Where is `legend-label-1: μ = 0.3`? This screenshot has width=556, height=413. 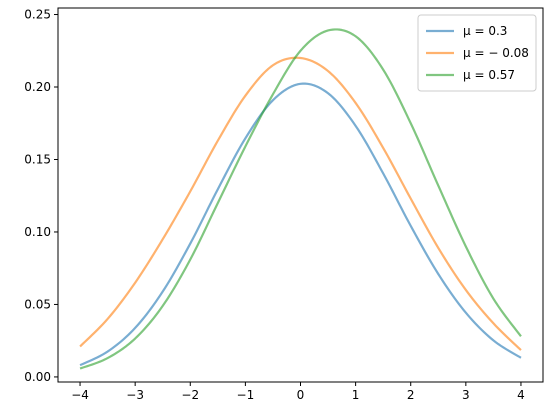
legend-label-1: μ = 0.3 is located at coordinates (485, 31).